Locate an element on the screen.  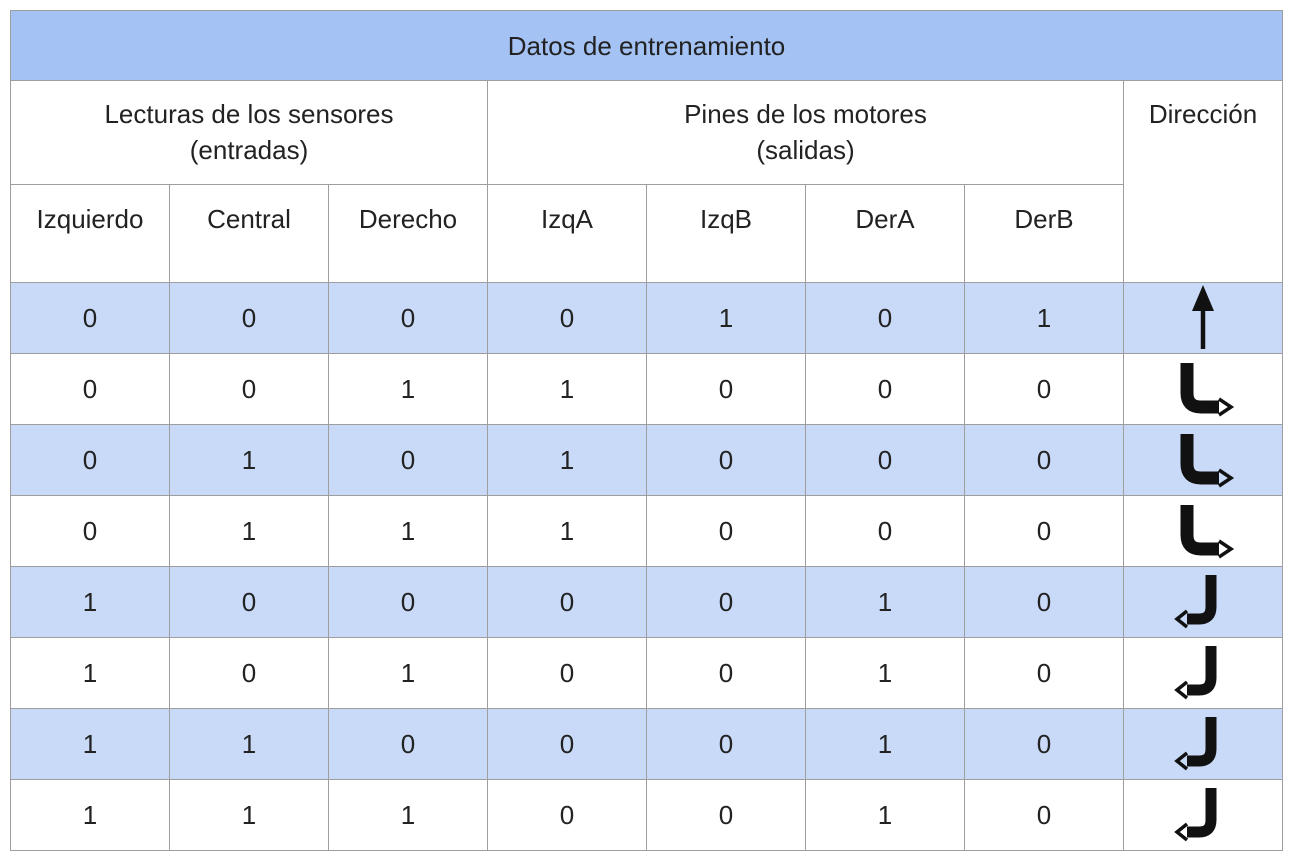
column-header-row: Izquierdo Central Derecho IzqA IzqB DerA DerB is located at coordinates (646, 233).